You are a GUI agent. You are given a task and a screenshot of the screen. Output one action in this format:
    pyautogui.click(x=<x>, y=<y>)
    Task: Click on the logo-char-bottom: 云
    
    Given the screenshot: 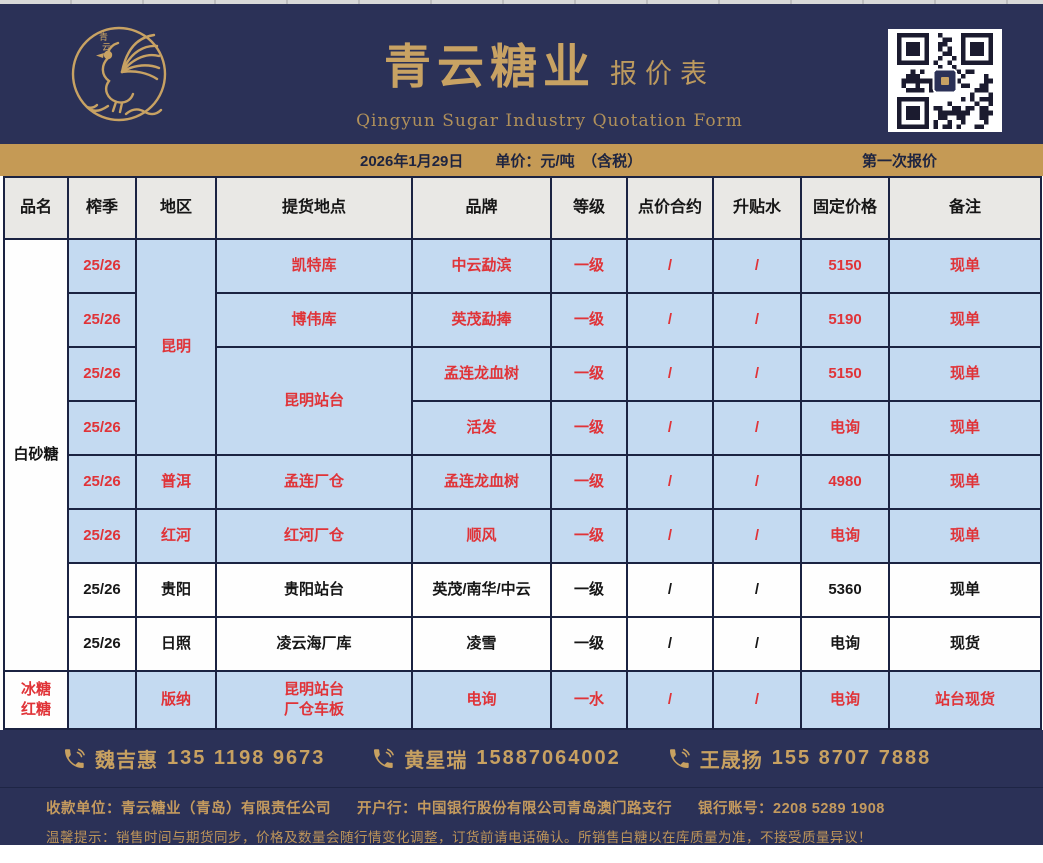 What is the action you would take?
    pyautogui.click(x=106, y=48)
    